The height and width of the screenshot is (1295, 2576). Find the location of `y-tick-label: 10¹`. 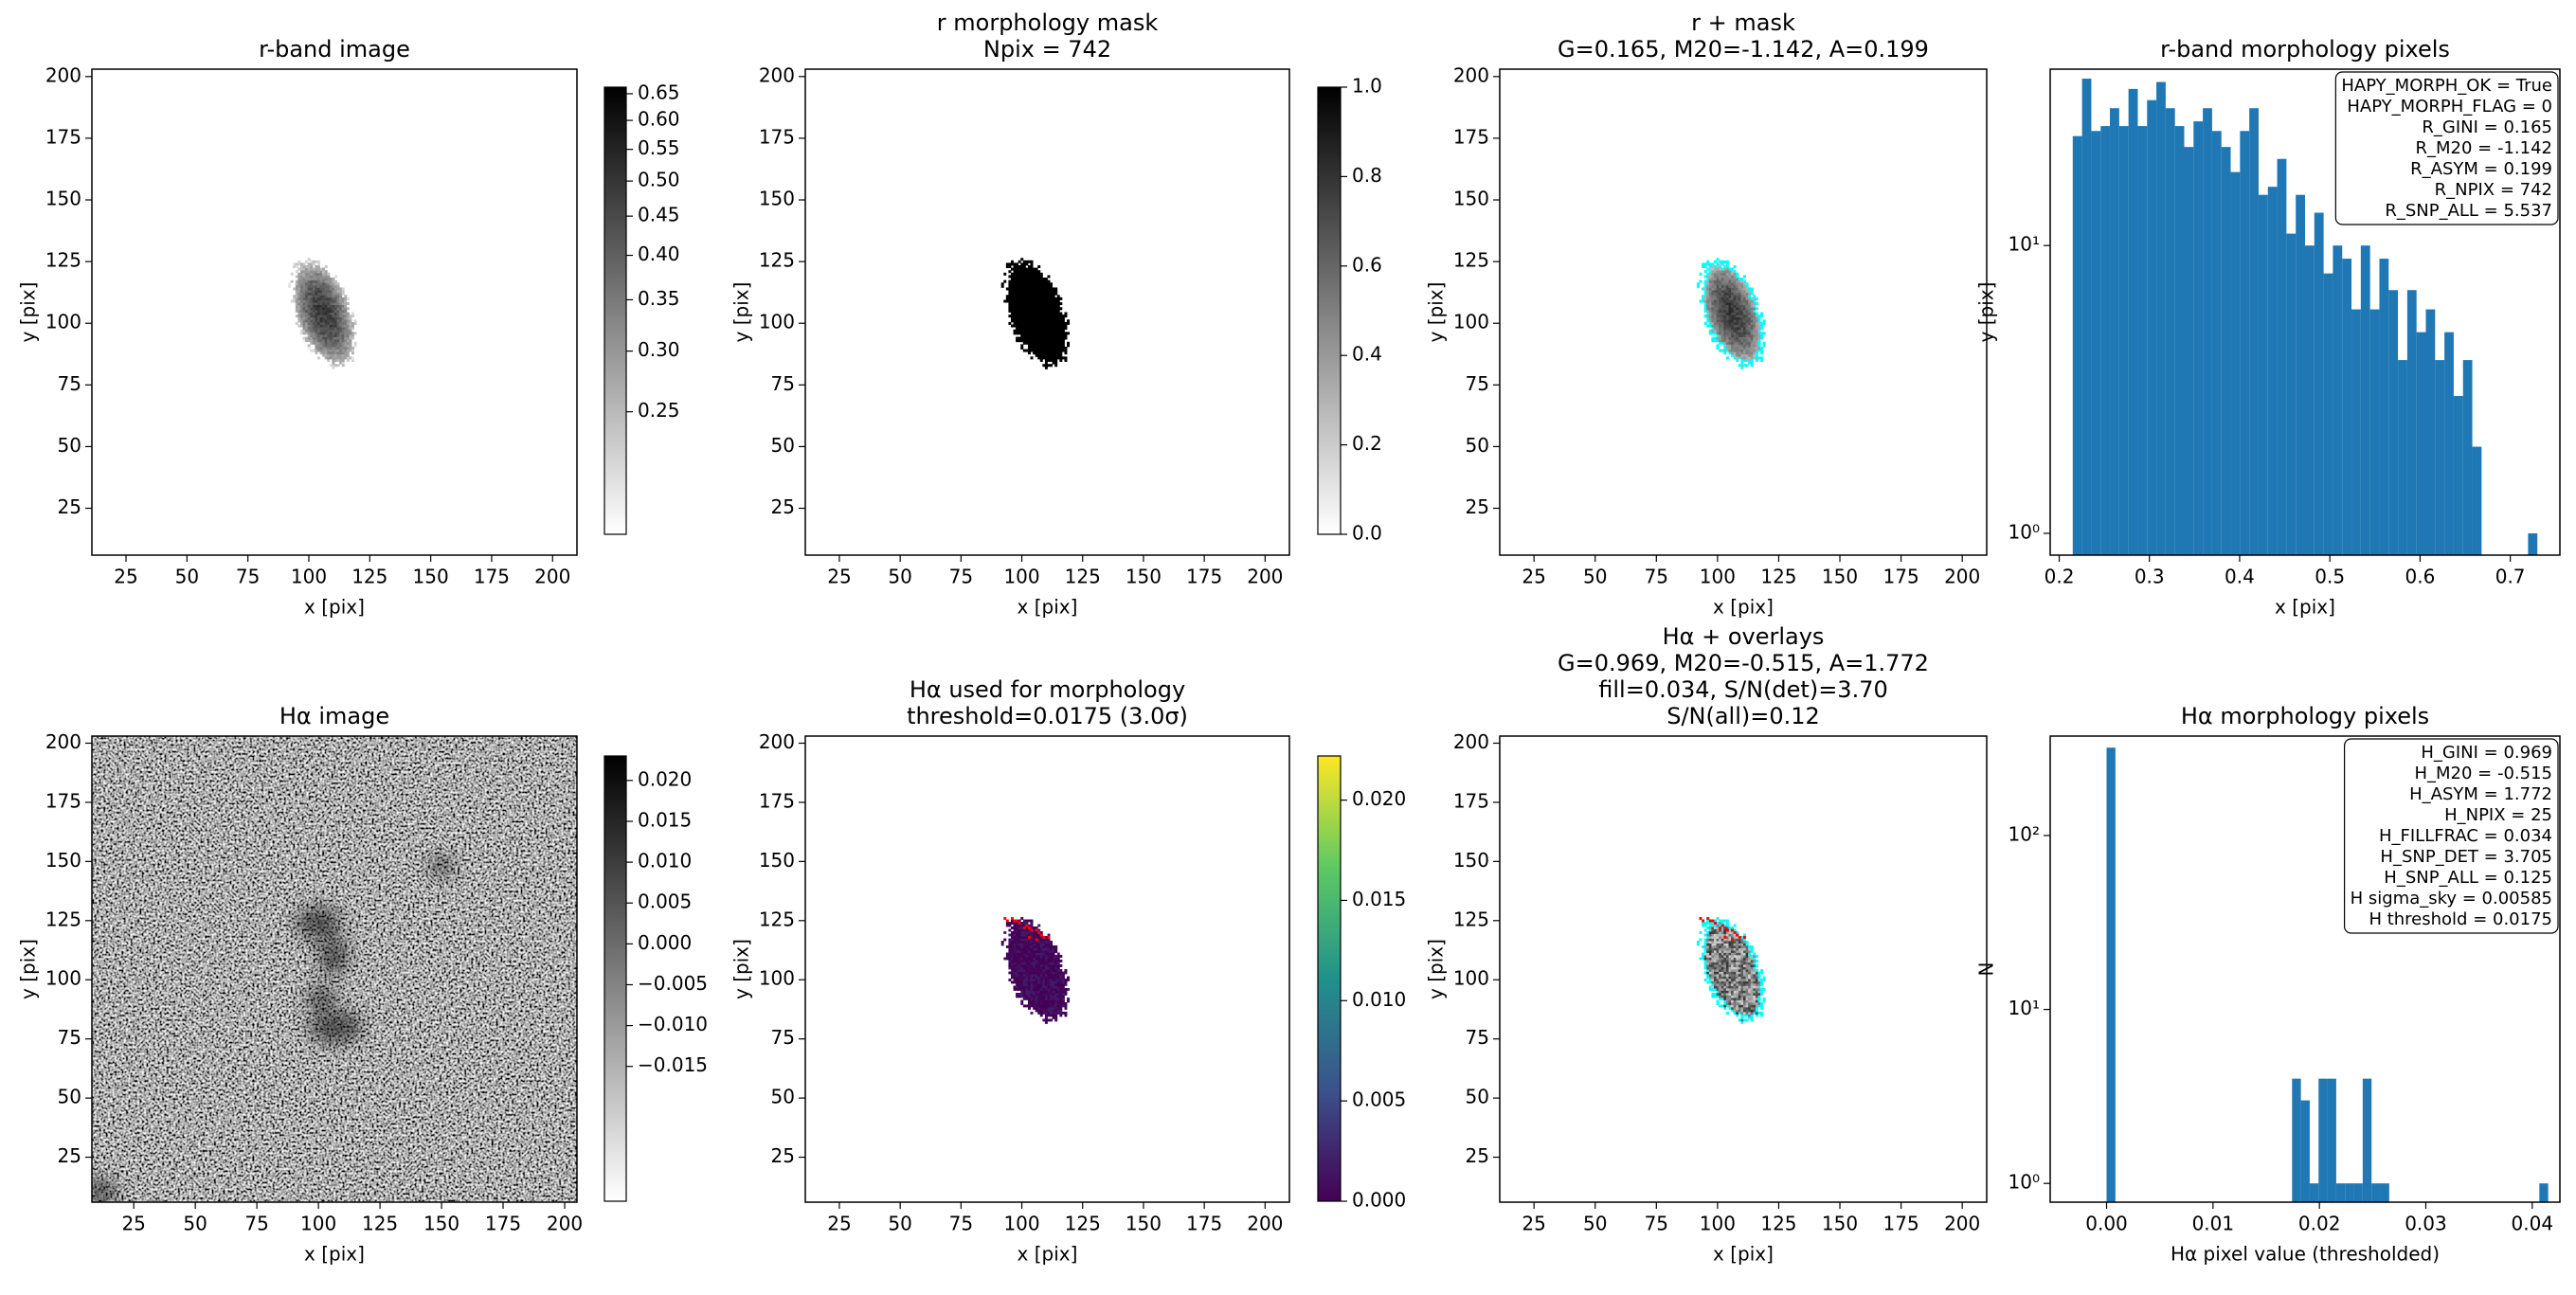

y-tick-label: 10¹ is located at coordinates (2024, 1008).